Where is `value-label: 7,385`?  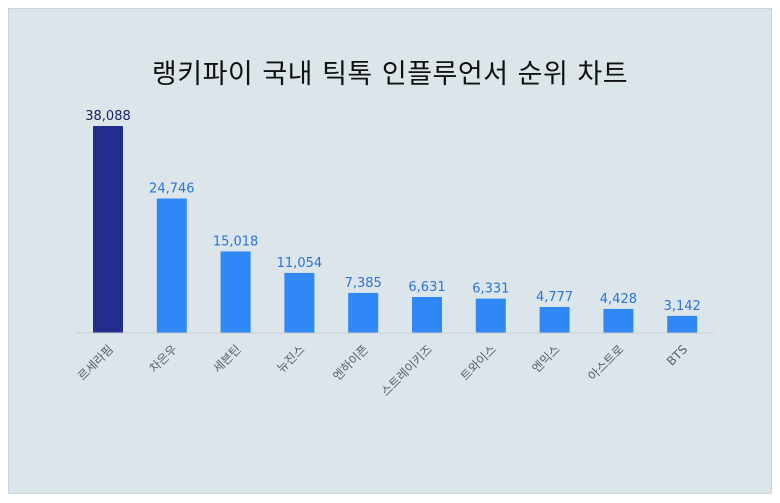
value-label: 7,385 is located at coordinates (363, 283).